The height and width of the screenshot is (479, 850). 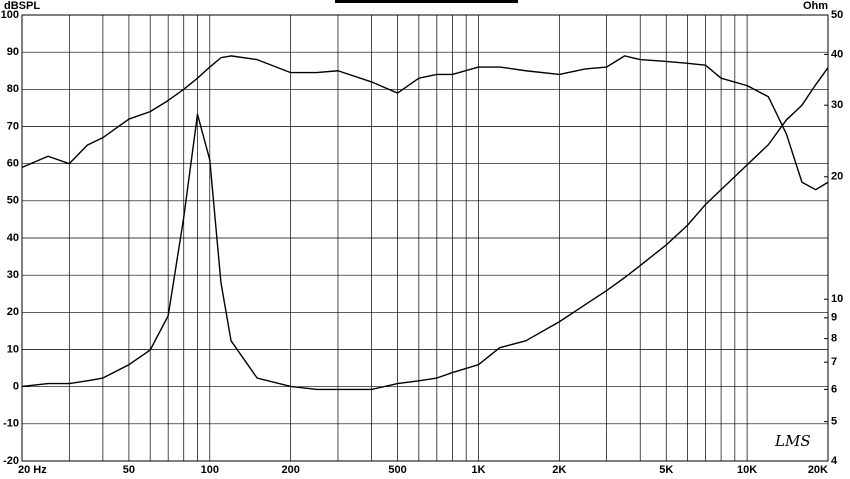 What do you see at coordinates (426, 1) in the screenshot?
I see `title-bar` at bounding box center [426, 1].